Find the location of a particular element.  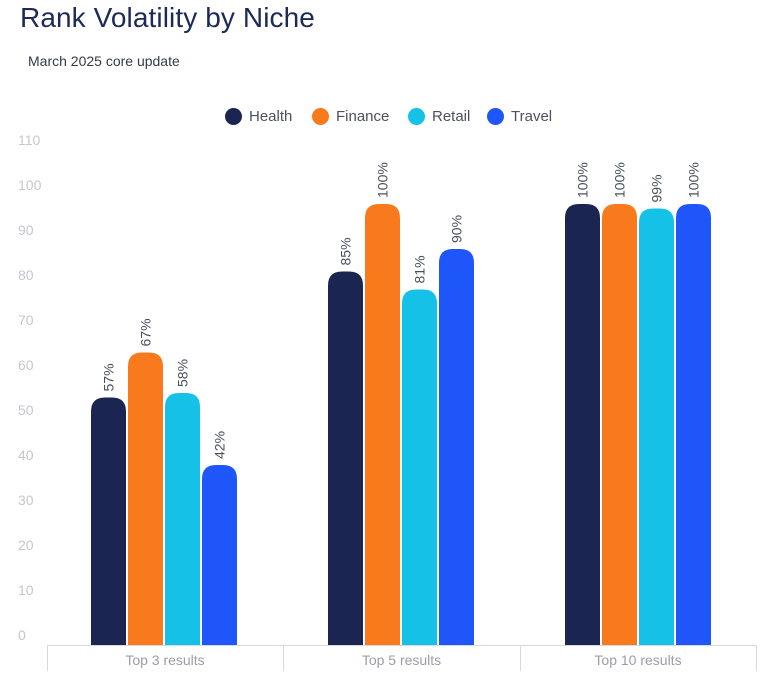

data-label: 90% is located at coordinates (457, 229).